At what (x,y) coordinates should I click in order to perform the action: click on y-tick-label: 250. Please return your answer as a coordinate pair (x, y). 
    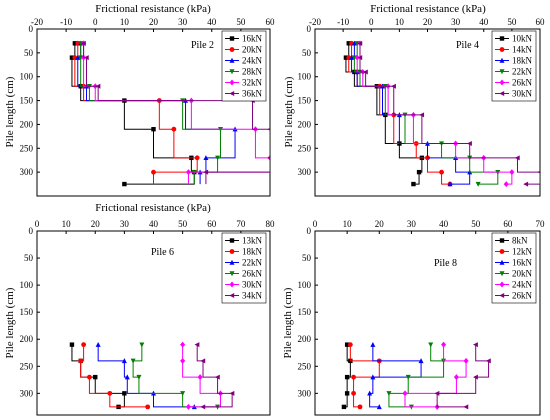
    Looking at the image, I should click on (27, 148).